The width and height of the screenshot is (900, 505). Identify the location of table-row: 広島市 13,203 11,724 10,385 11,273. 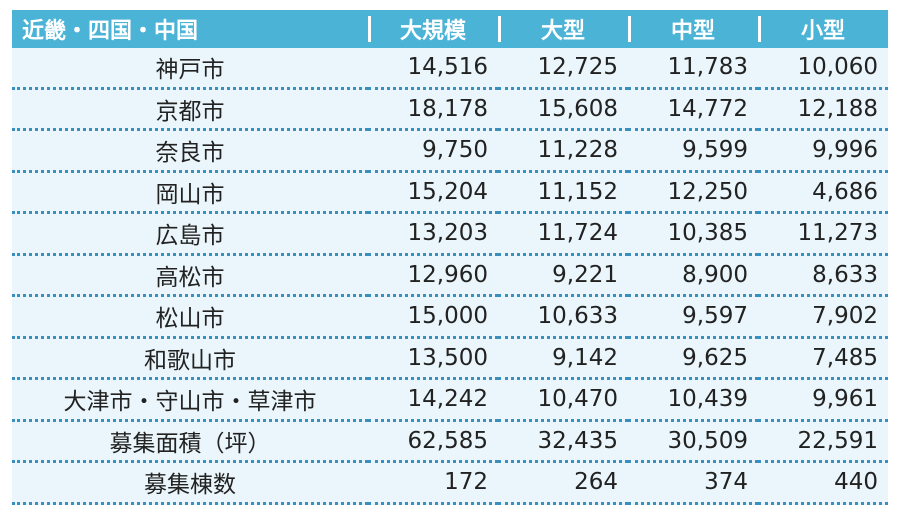
(450, 235).